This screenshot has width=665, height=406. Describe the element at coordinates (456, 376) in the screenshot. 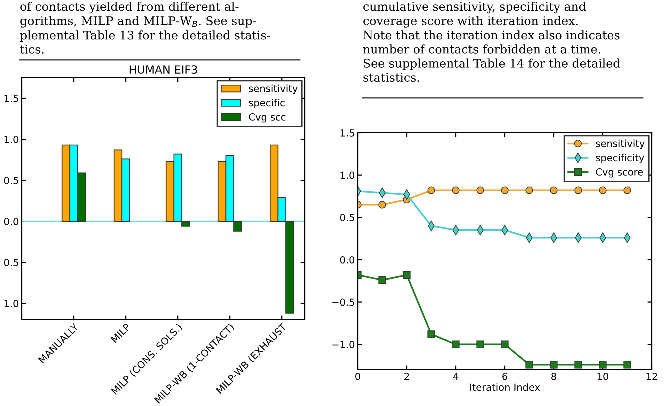

I see `x-tick-label: 4` at that location.